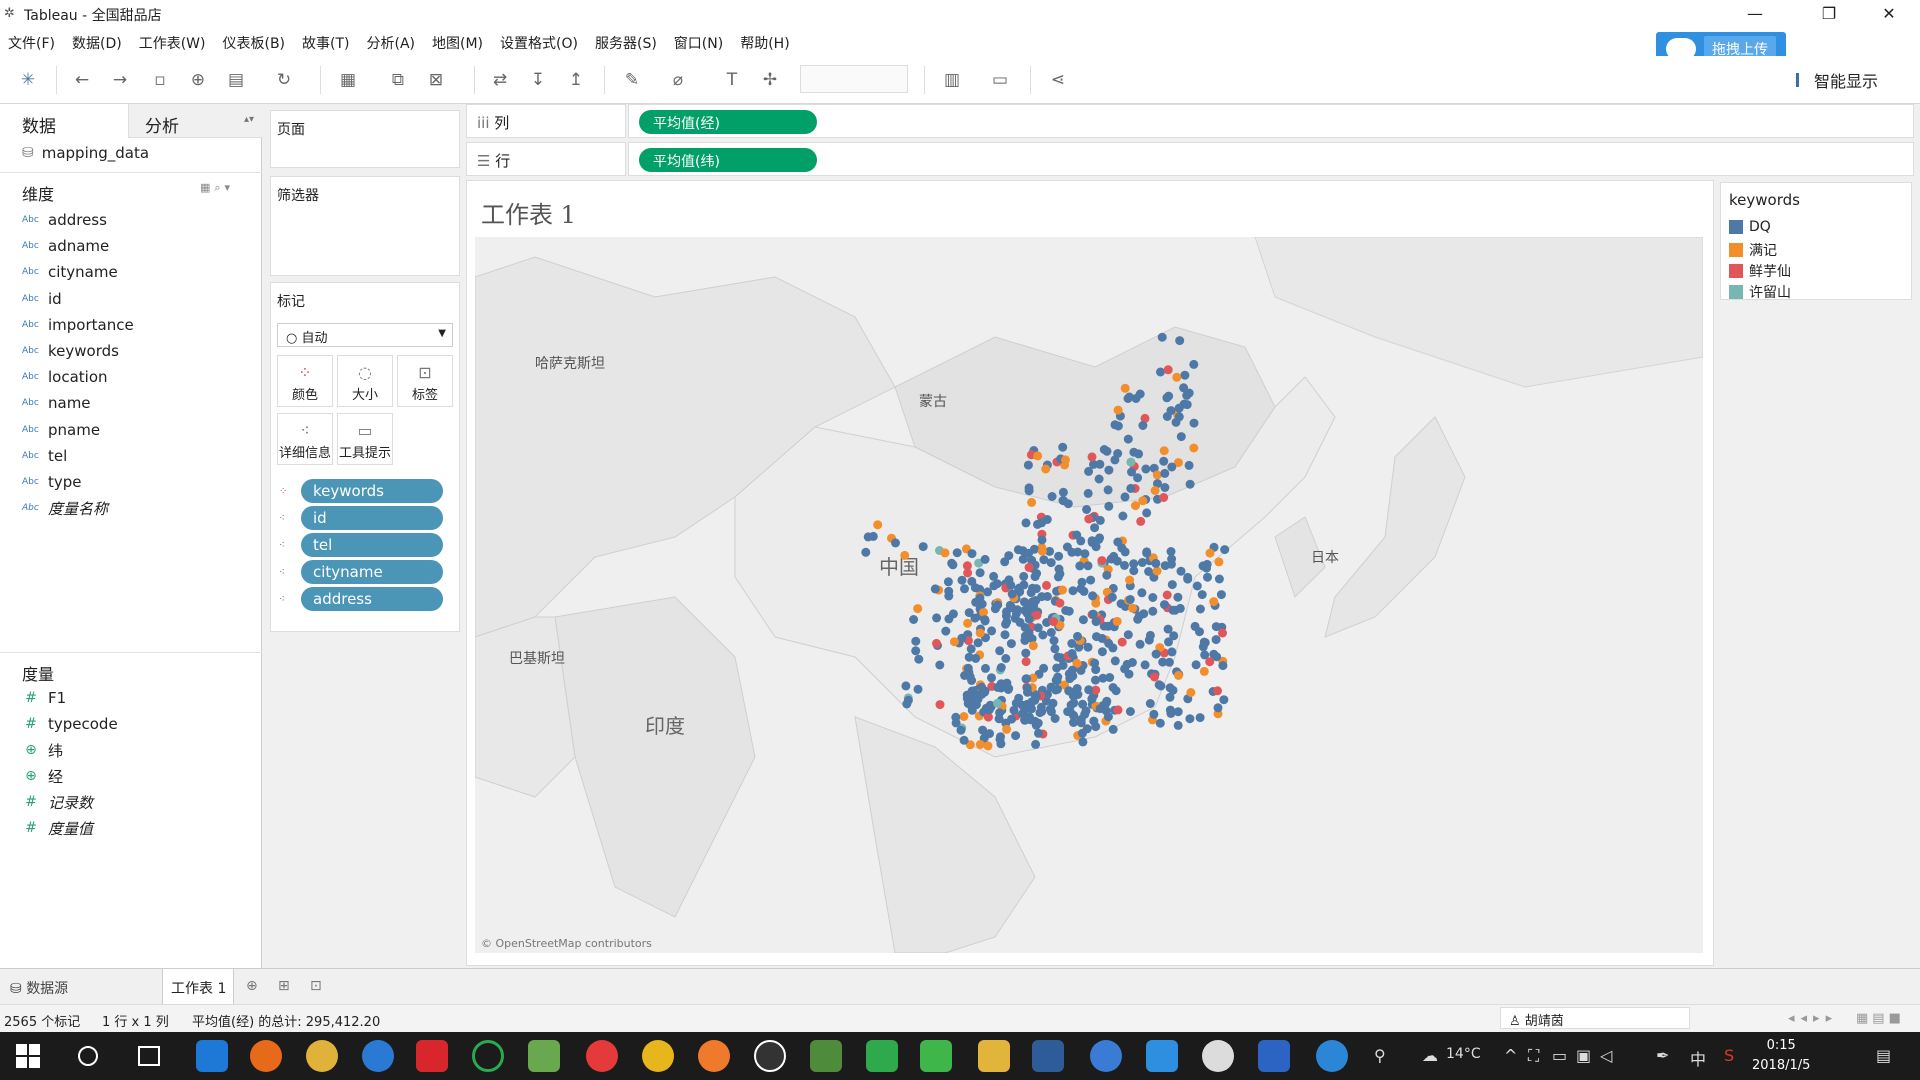 The height and width of the screenshot is (1080, 1920). I want to click on editor-icon, so click(826, 1056).